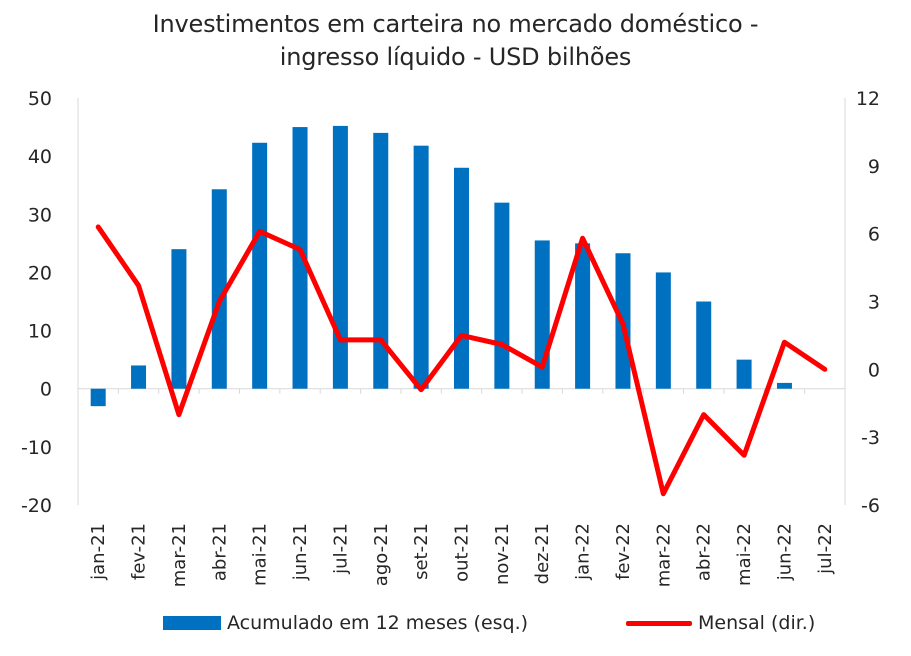  Describe the element at coordinates (874, 303) in the screenshot. I see `right-axis-tick-label: 3` at that location.